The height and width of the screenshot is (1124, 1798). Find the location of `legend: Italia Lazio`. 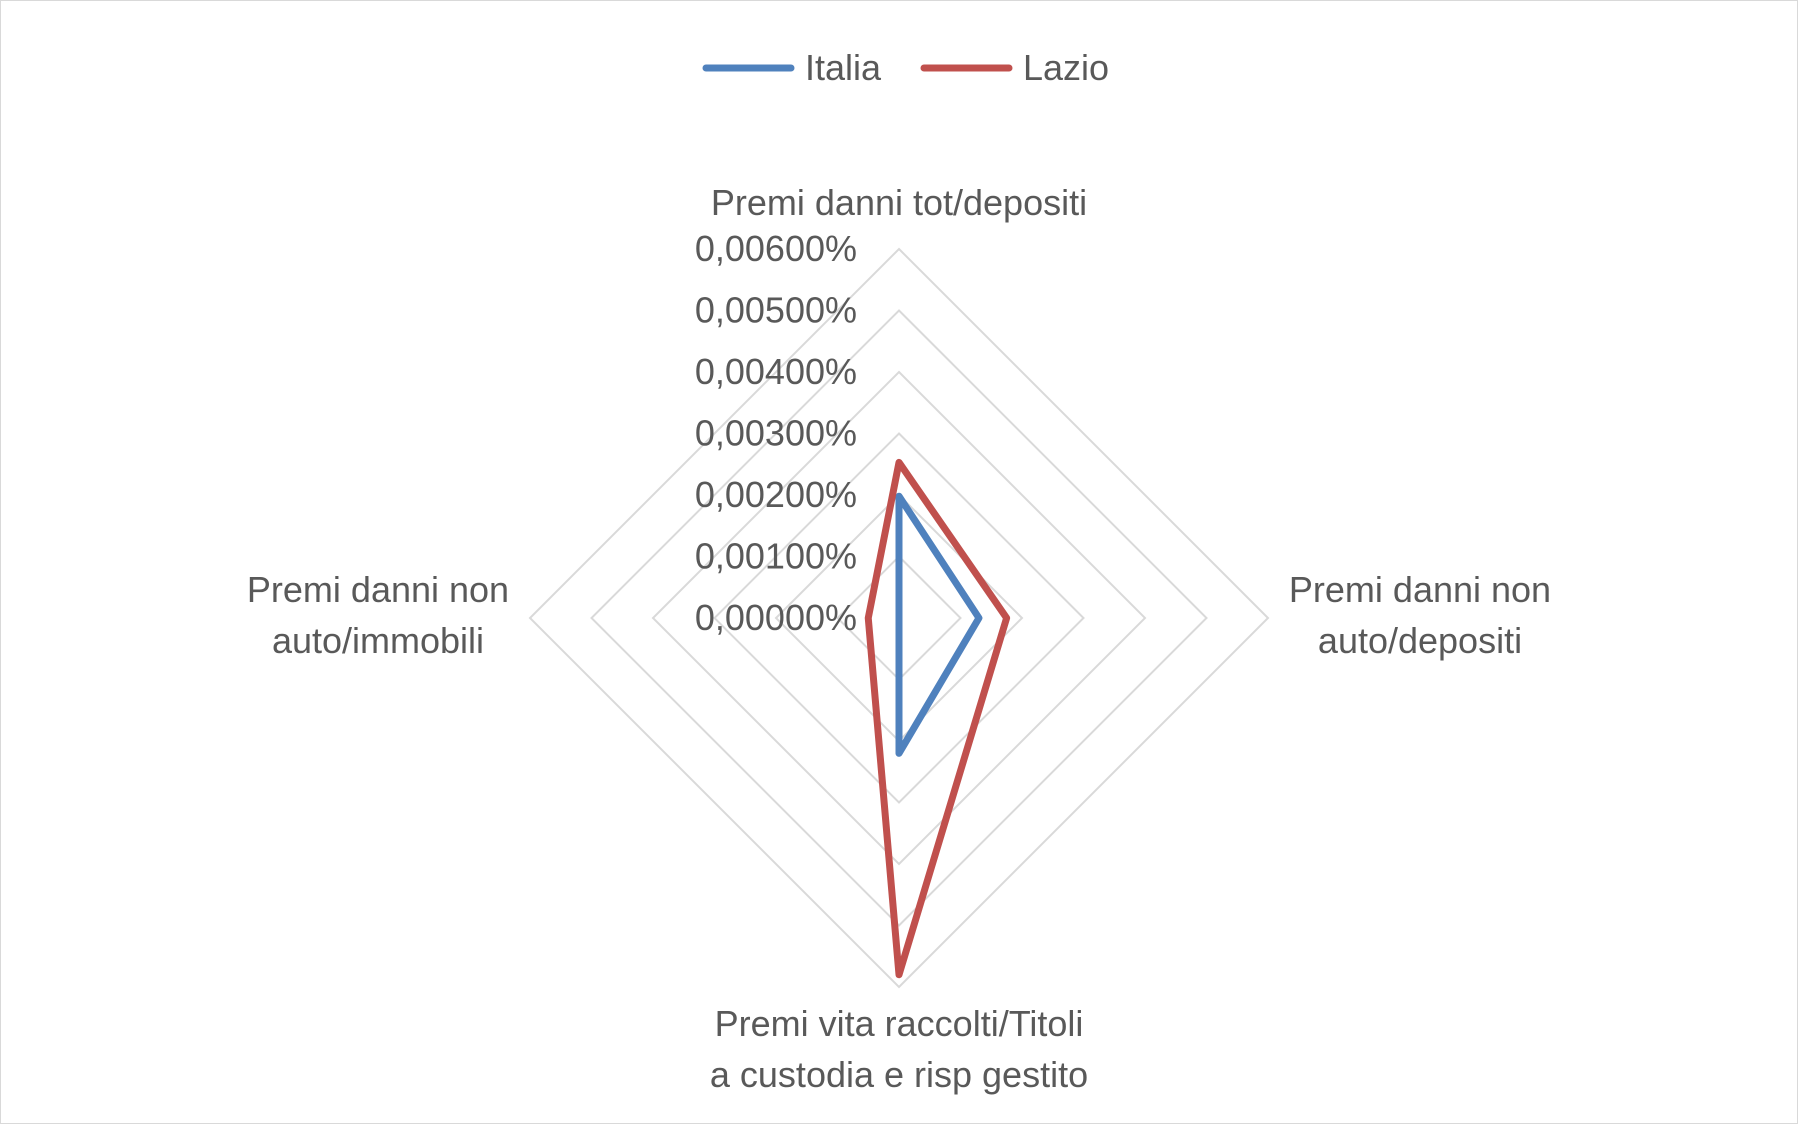

legend: Italia Lazio is located at coordinates (905, 67).